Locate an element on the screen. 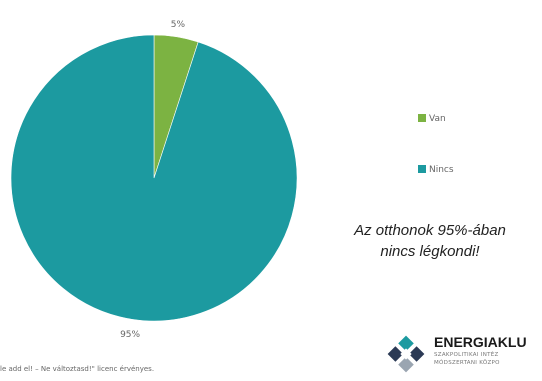 Image resolution: width=542 pixels, height=381 pixels. brand-mark-icon is located at coordinates (406, 354).